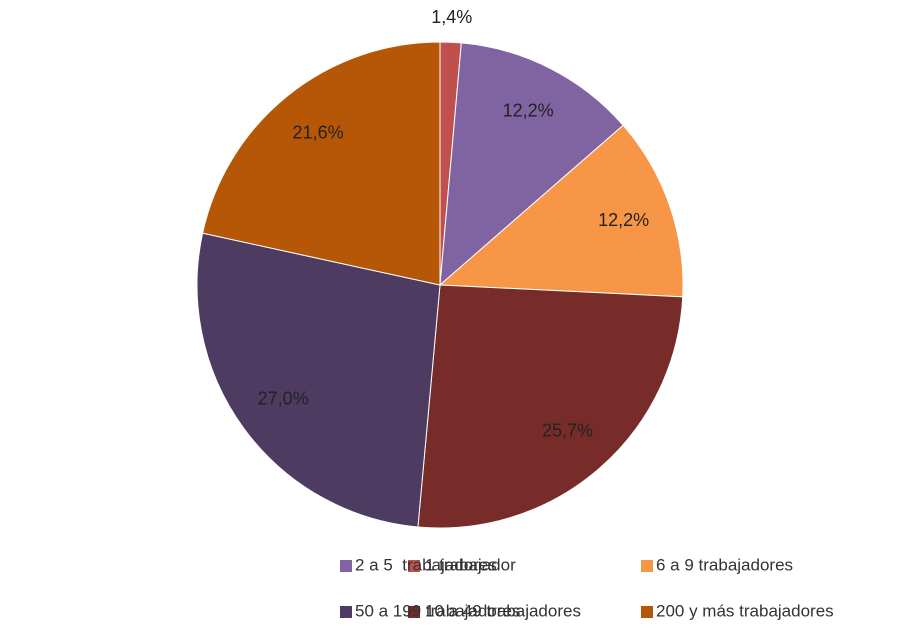 The image size is (909, 628). Describe the element at coordinates (503, 610) in the screenshot. I see `legend-label: 10 a 49 trabajadores` at that location.